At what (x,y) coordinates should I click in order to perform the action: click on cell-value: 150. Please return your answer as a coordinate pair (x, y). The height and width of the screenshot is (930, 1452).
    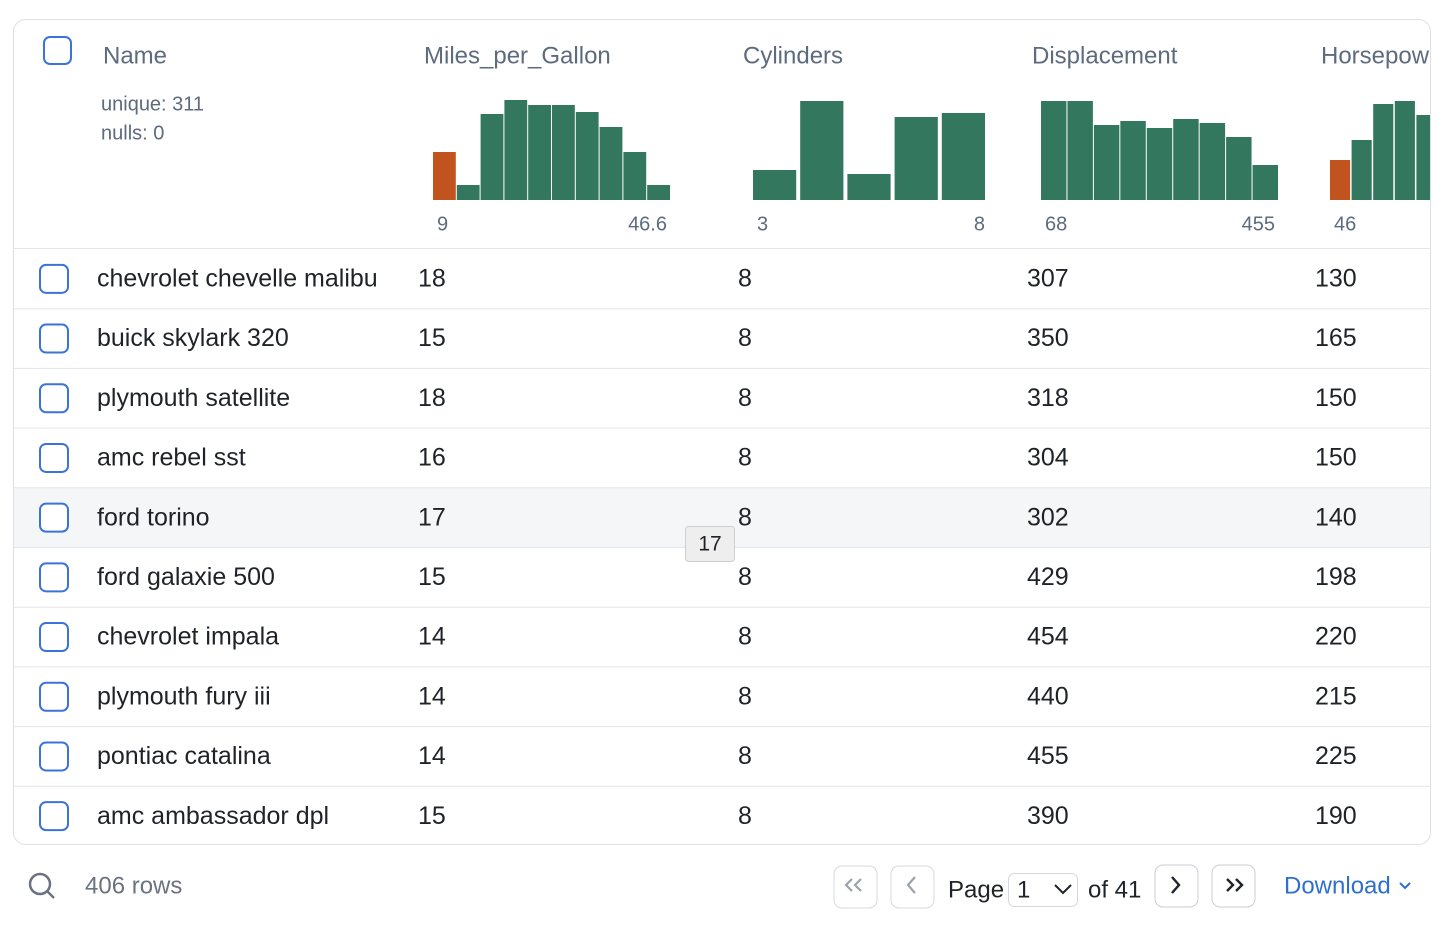
    Looking at the image, I should click on (1336, 398).